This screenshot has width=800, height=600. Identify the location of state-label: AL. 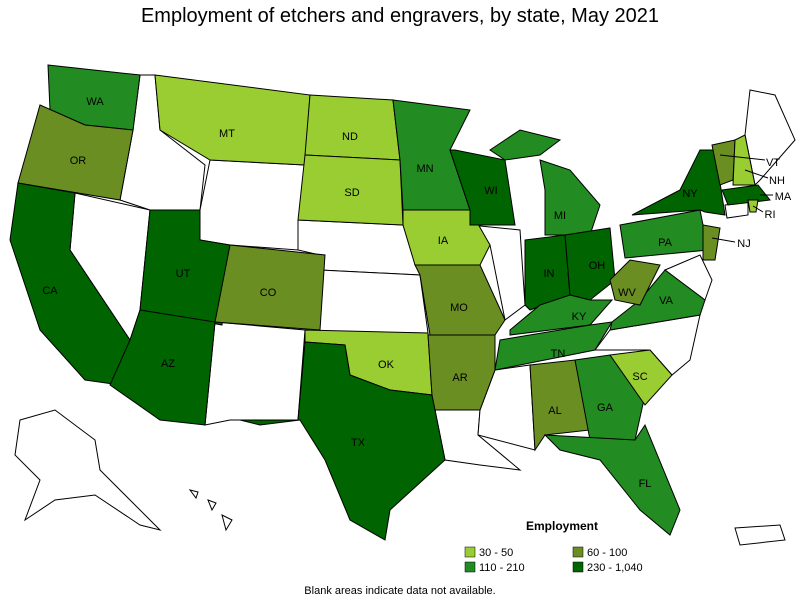
(554, 411).